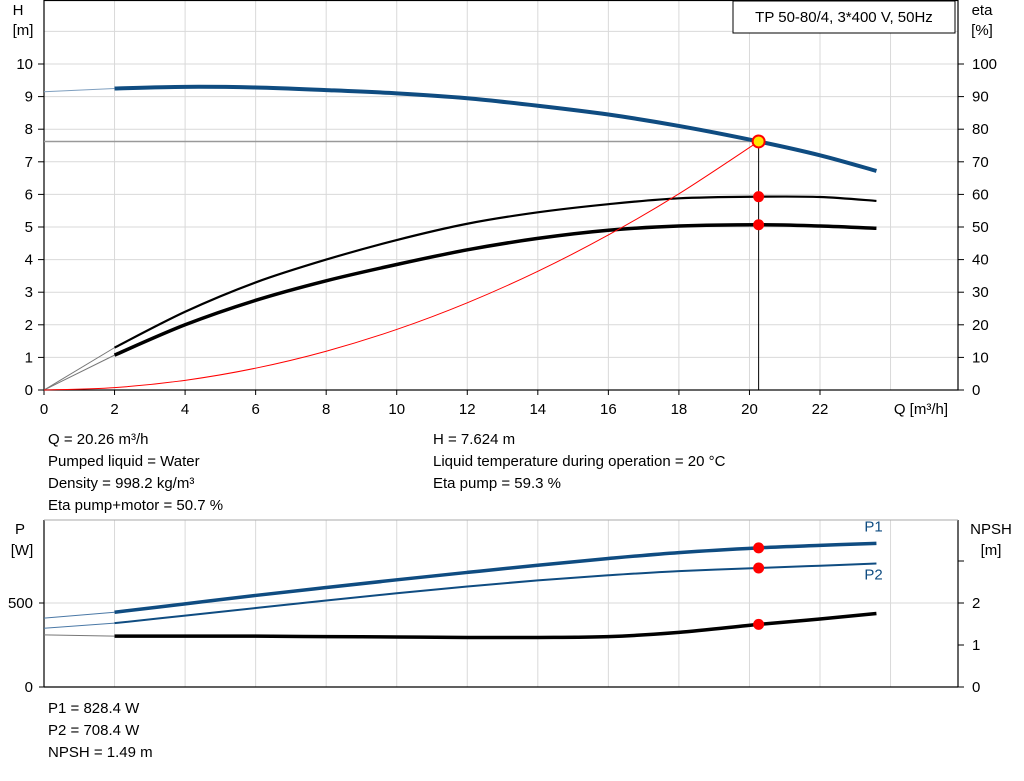  What do you see at coordinates (20, 603) in the screenshot?
I see `y-tick-label: 500` at bounding box center [20, 603].